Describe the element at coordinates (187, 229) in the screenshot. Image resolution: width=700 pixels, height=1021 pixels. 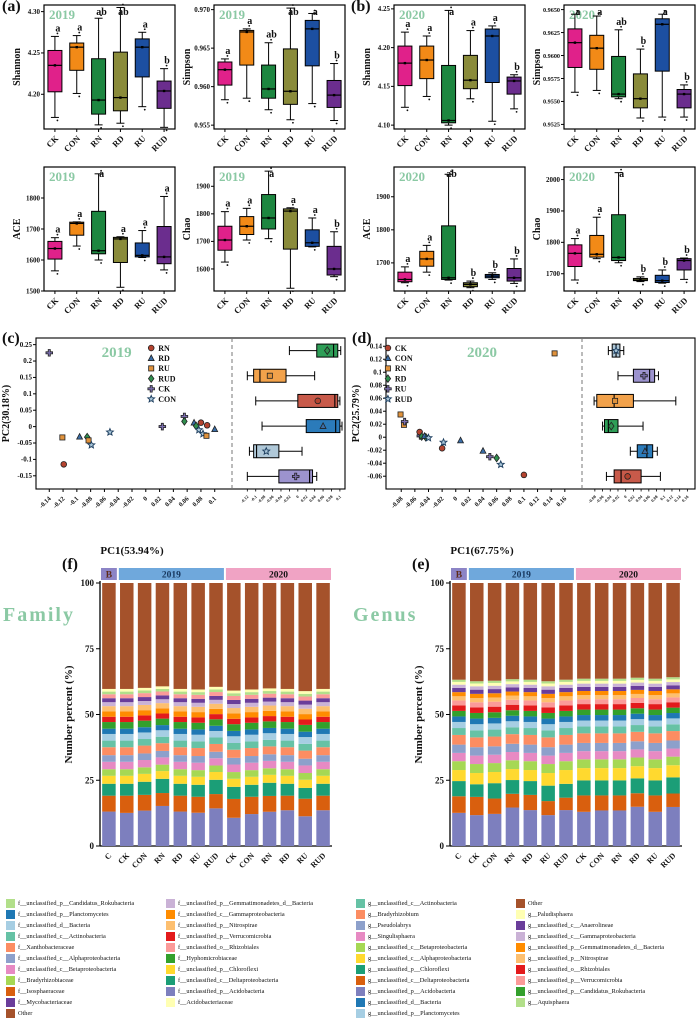
I see `svg-text: Chao` at that location.